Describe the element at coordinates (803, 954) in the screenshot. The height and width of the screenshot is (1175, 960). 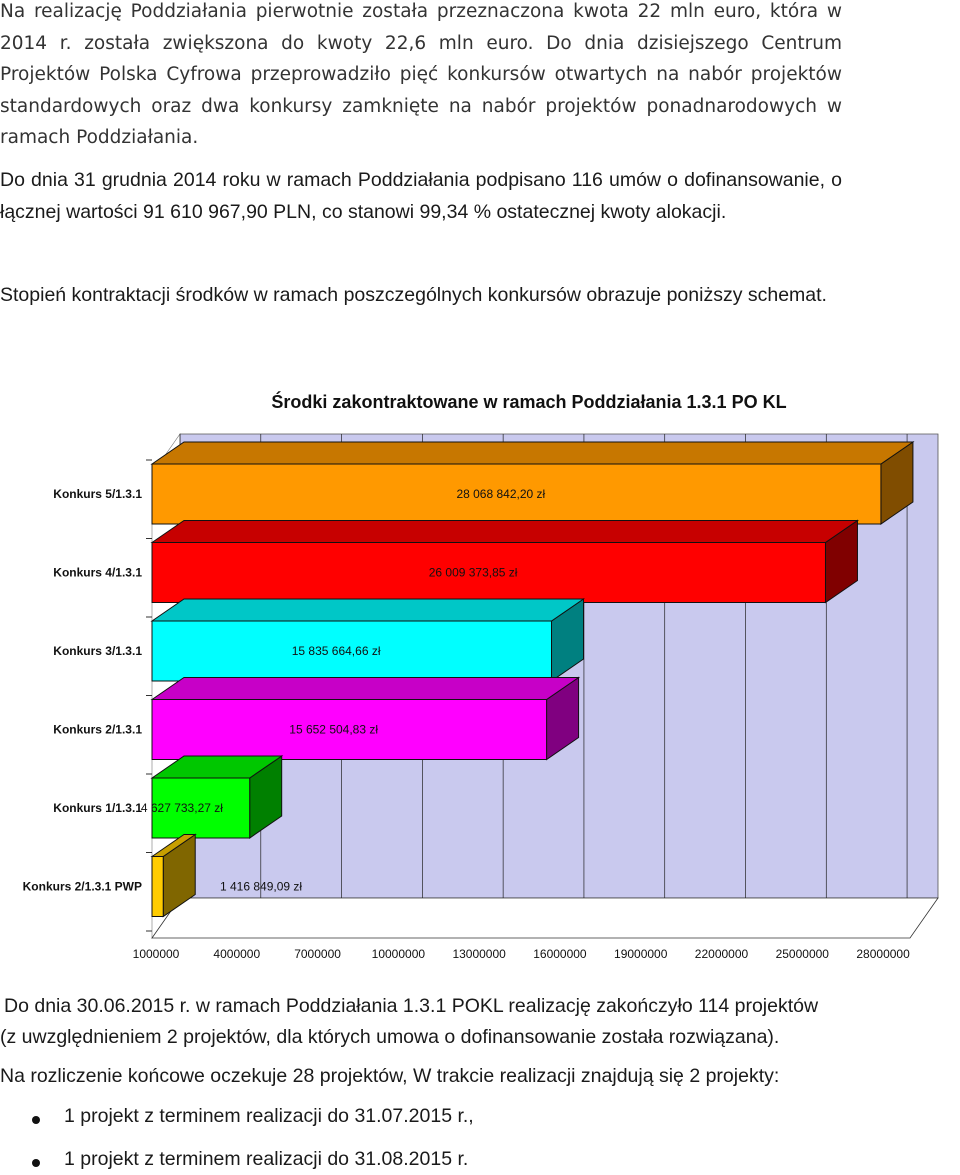
I see `x-tick-label: 25000000` at that location.